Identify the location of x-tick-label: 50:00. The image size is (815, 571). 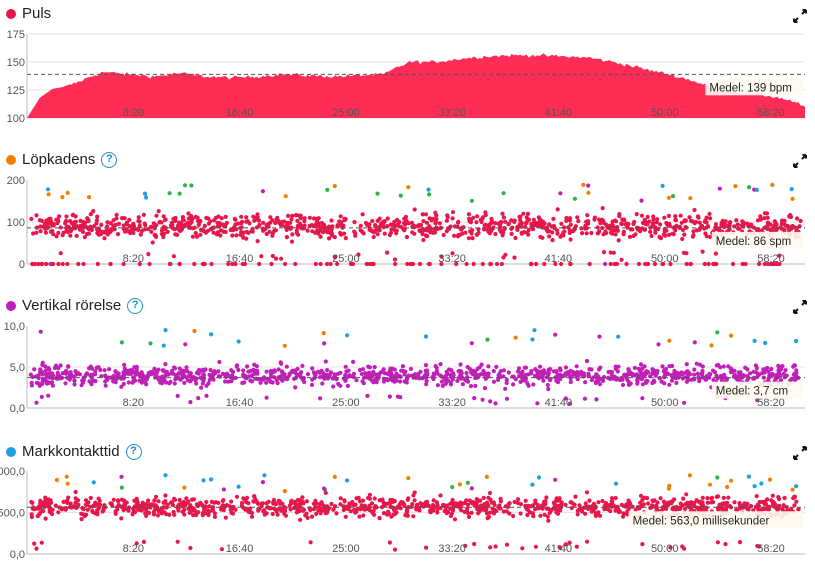
(665, 259).